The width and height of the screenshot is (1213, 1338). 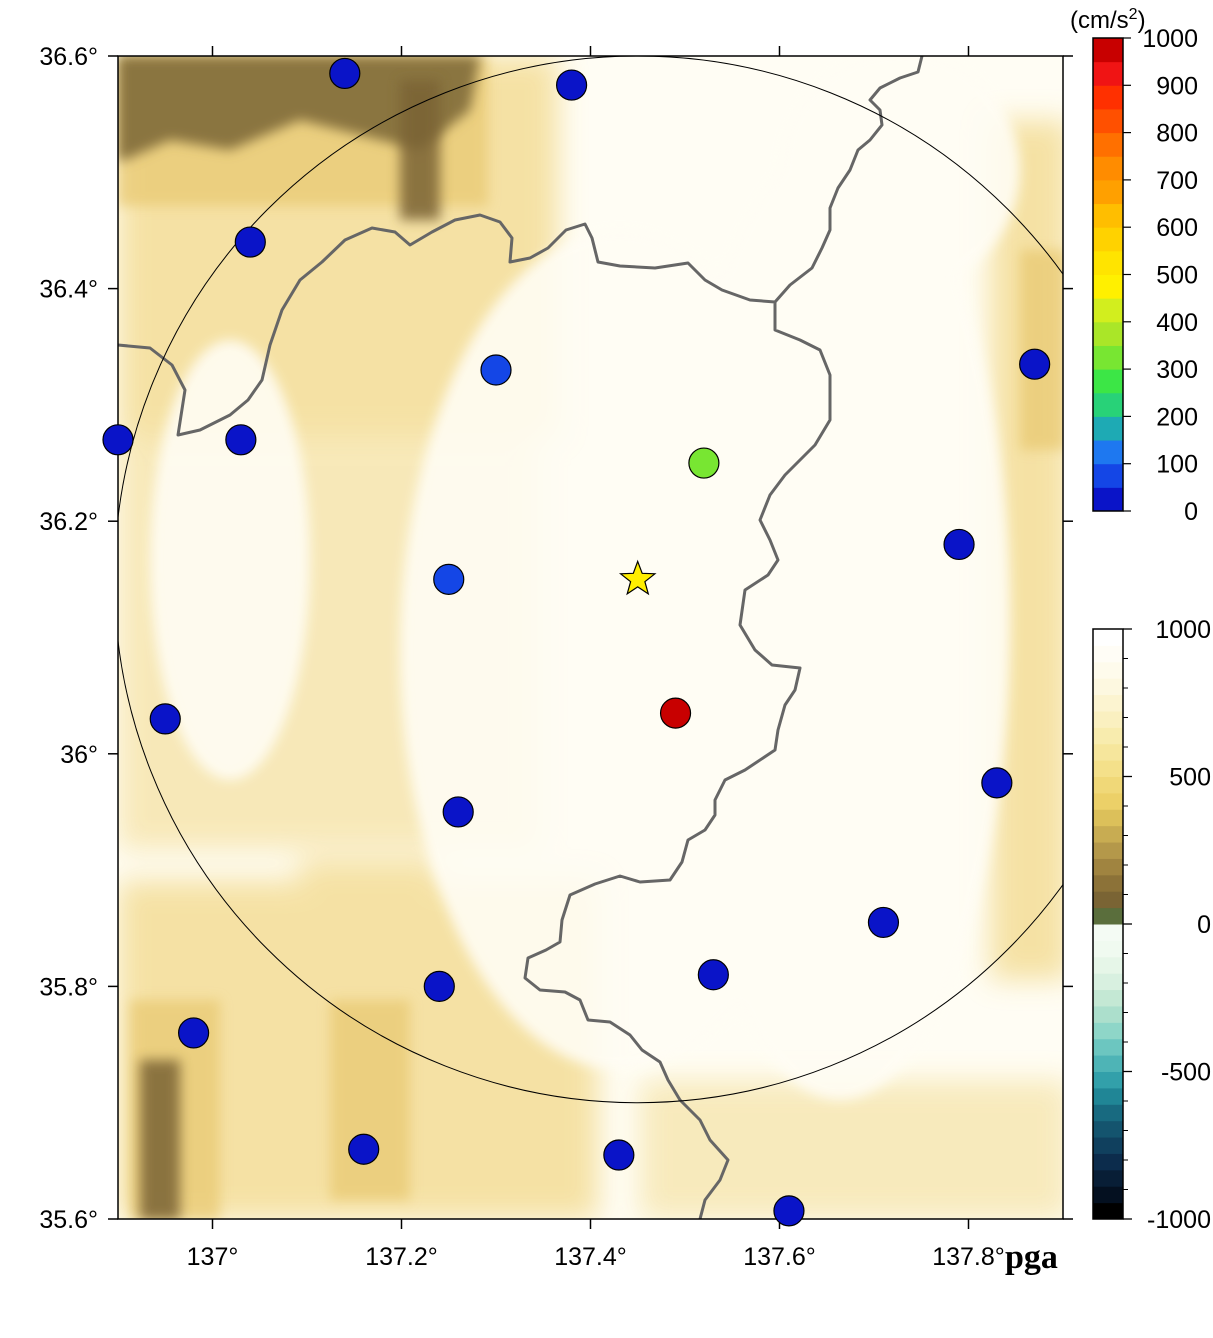 I want to click on x-tick-label: 137.6°, so click(x=779, y=1257).